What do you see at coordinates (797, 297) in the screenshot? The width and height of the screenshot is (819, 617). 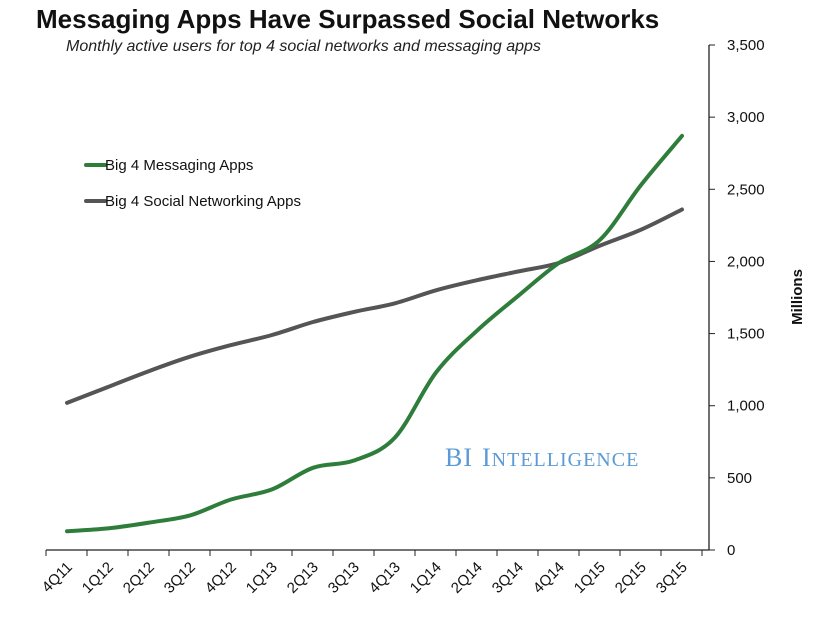 I see `y-axis-label: Millions` at bounding box center [797, 297].